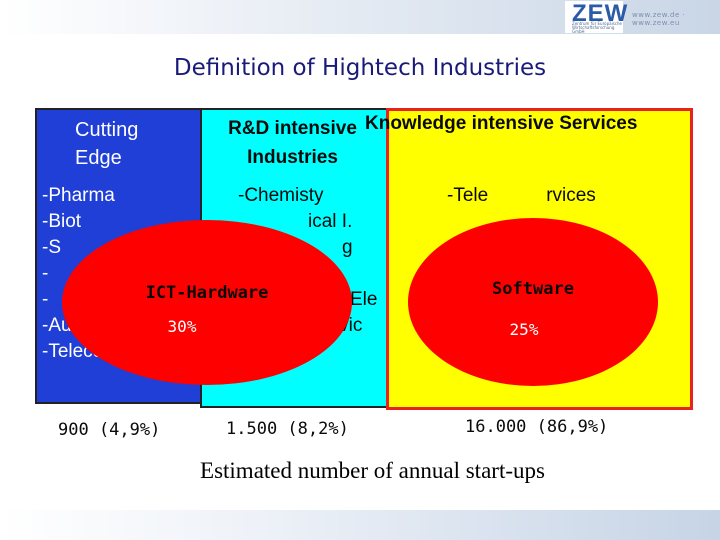 The image size is (720, 540). What do you see at coordinates (51, 247) in the screenshot?
I see `list-item: -S` at bounding box center [51, 247].